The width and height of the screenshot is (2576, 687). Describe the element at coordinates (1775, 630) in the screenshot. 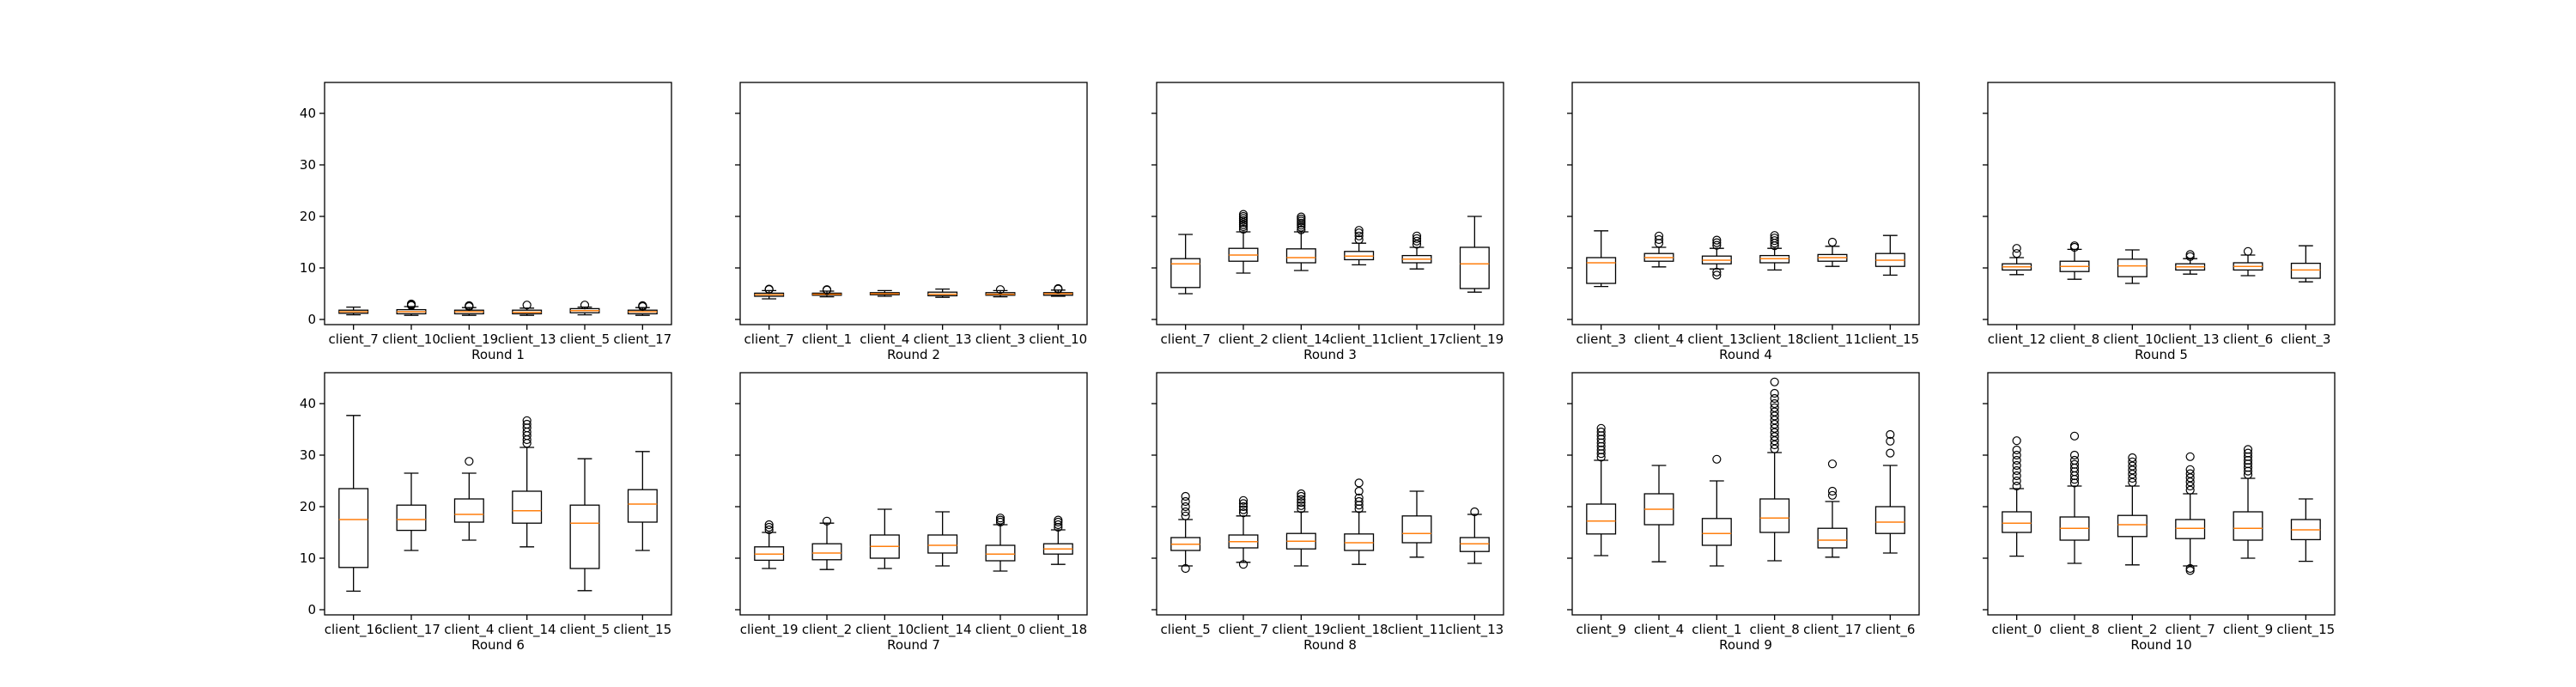

I see `x-tick-label: client_8` at that location.